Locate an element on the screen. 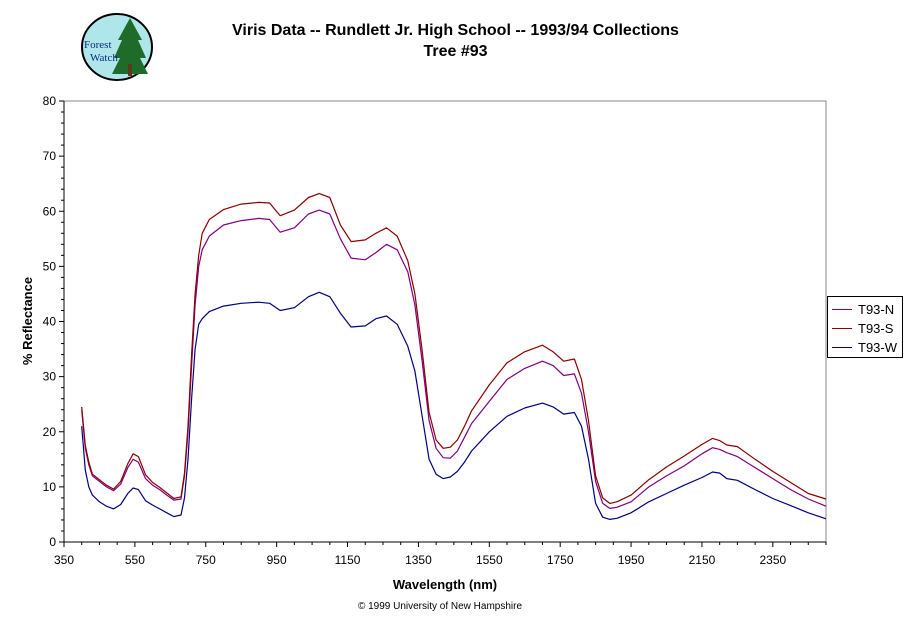 Image resolution: width=911 pixels, height=623 pixels. x-tick-label: 750 is located at coordinates (206, 560).